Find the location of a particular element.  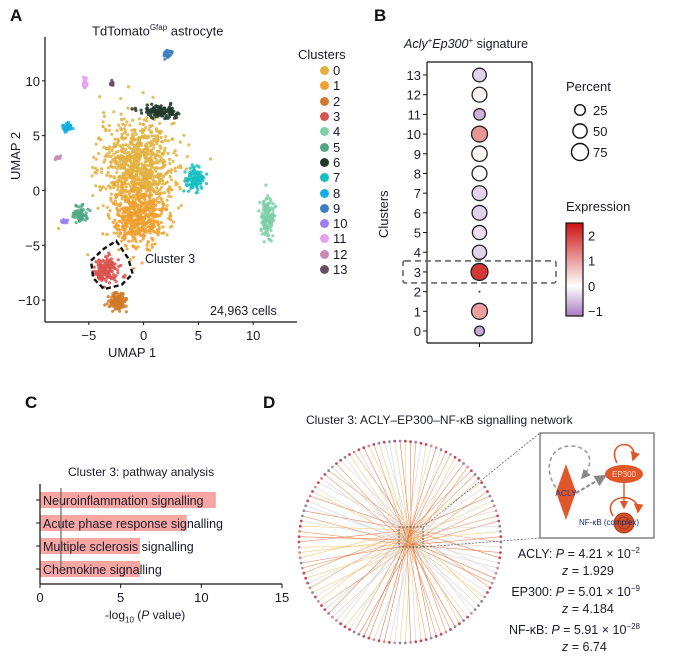

stat-z-value: = 4.184 is located at coordinates (591, 609).